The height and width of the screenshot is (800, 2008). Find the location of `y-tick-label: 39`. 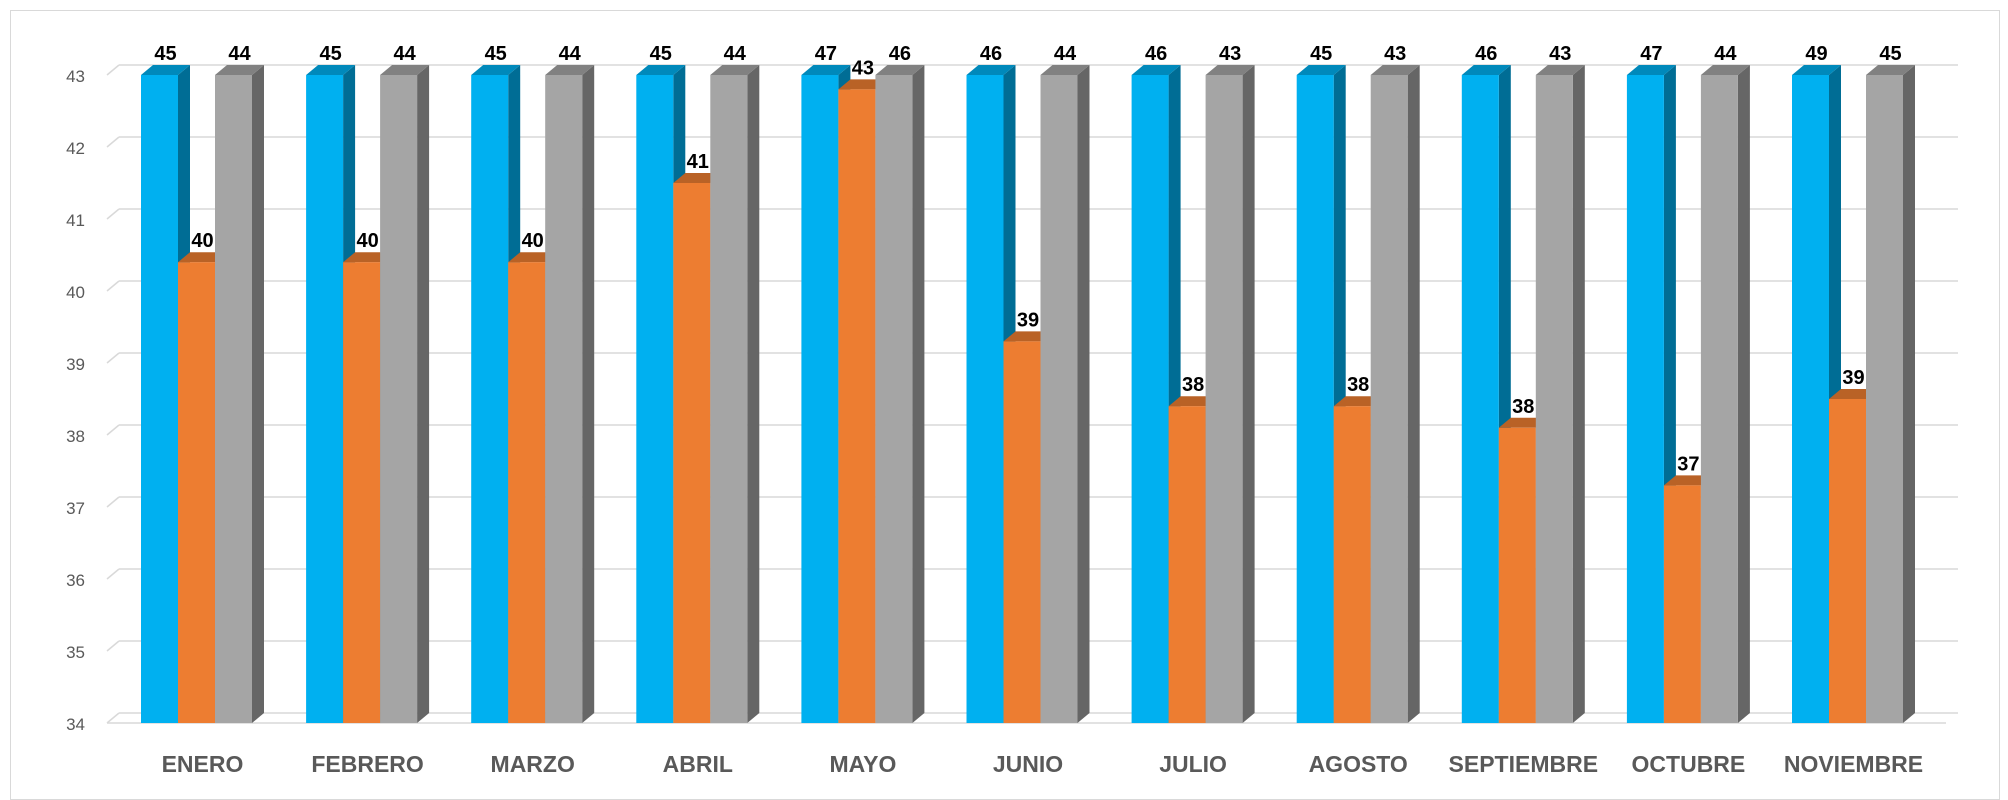

y-tick-label: 39 is located at coordinates (75, 364).